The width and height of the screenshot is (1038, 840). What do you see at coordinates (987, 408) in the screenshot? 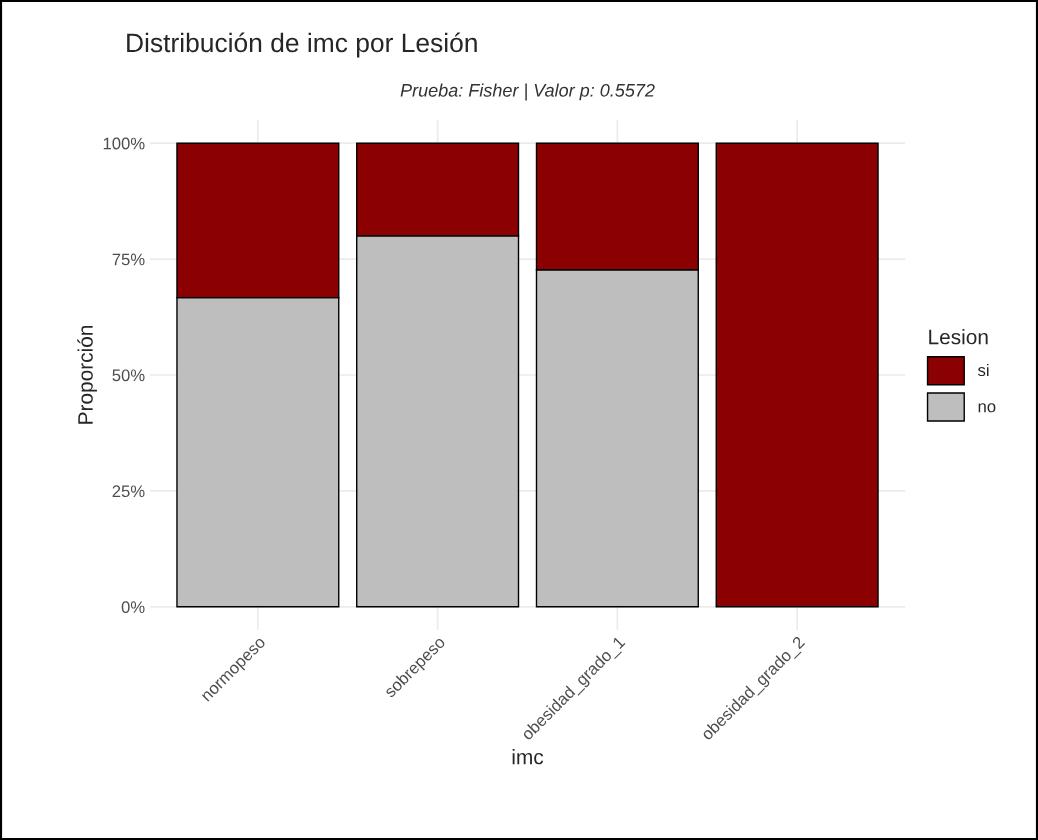
I see `legend-label: no` at bounding box center [987, 408].